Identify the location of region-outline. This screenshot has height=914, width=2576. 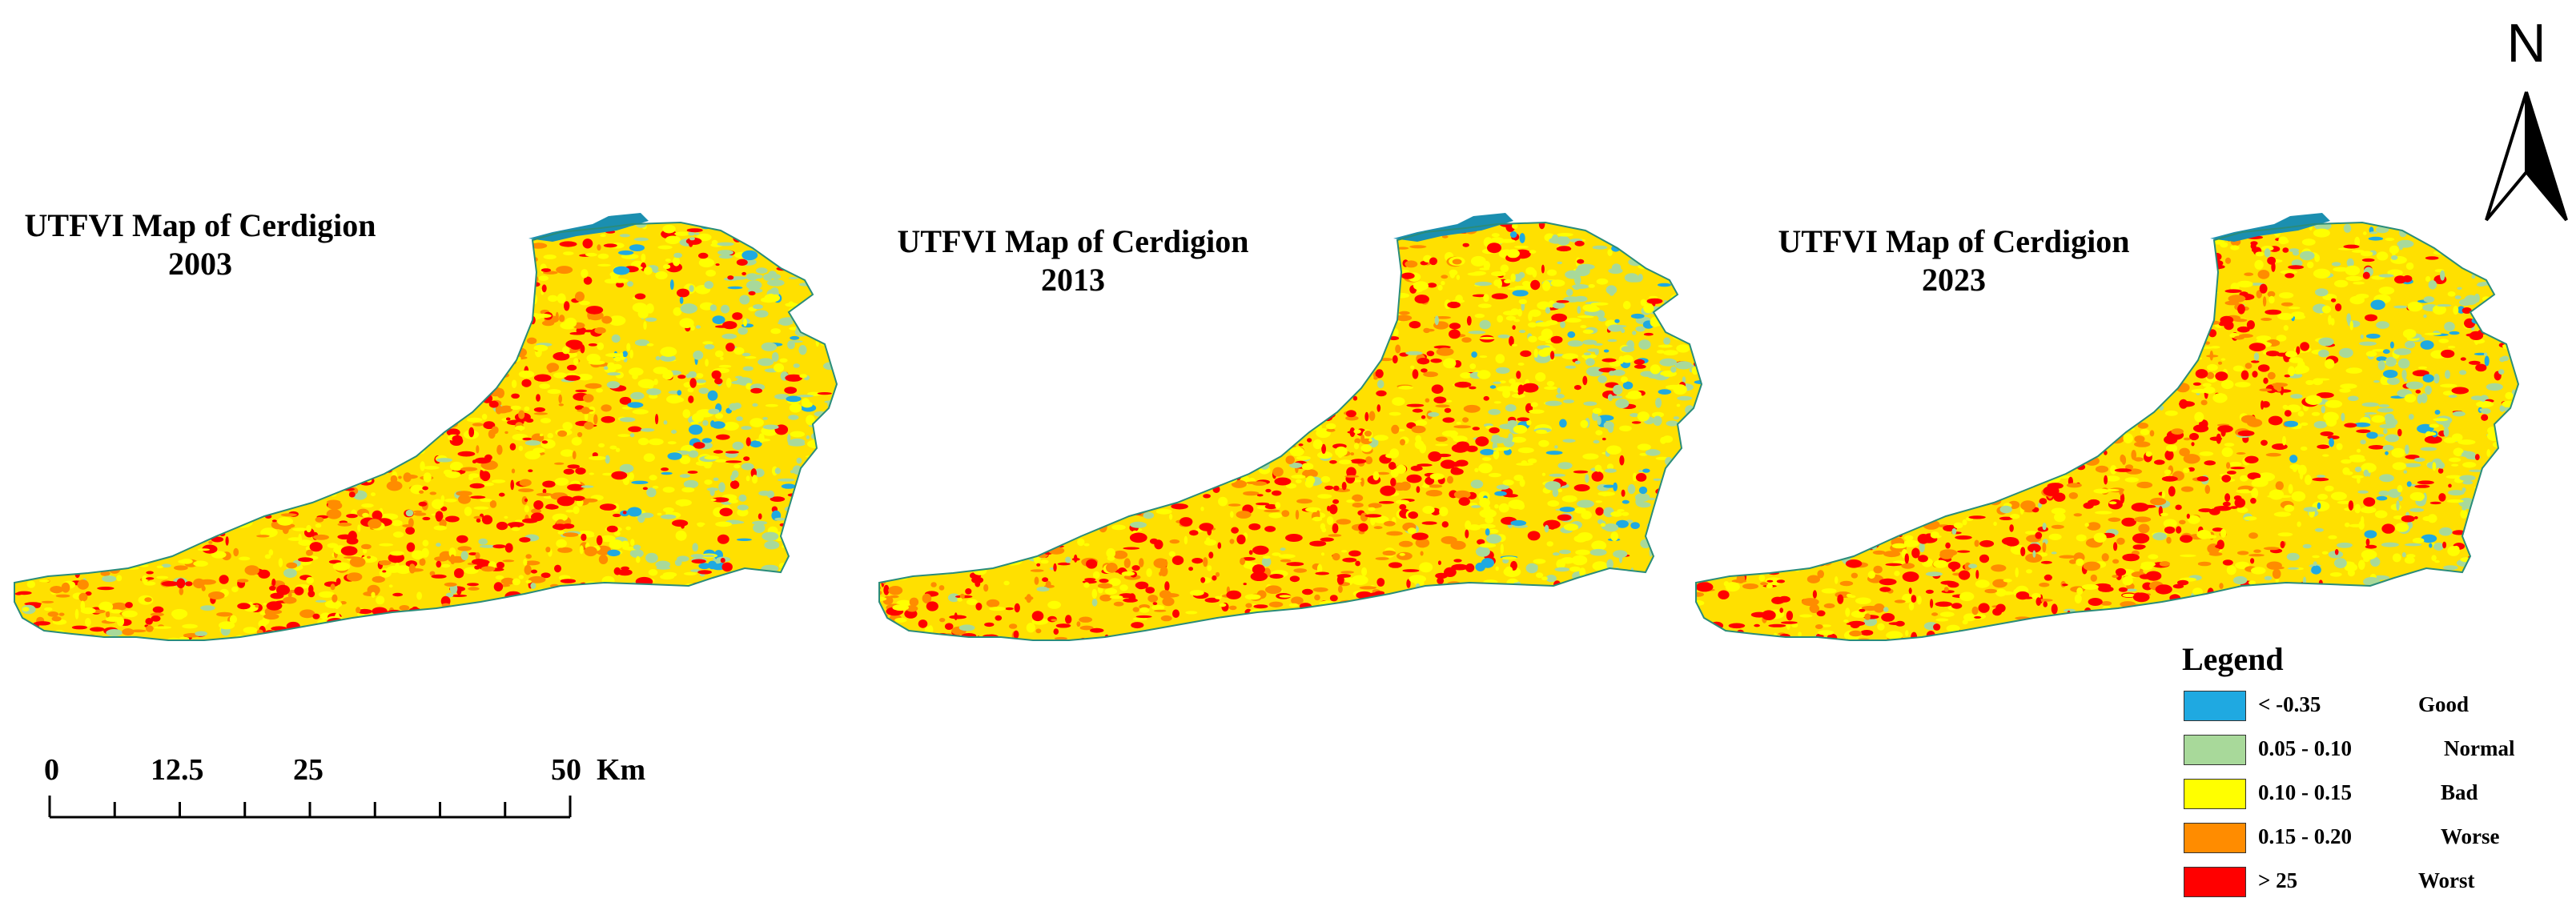
(426, 431).